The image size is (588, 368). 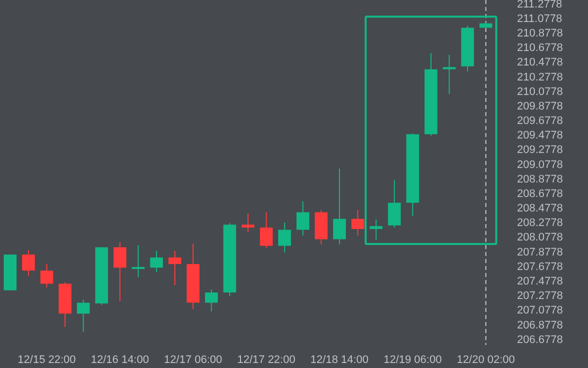 I want to click on x-tick-label: 12/17 22:00, so click(x=266, y=360).